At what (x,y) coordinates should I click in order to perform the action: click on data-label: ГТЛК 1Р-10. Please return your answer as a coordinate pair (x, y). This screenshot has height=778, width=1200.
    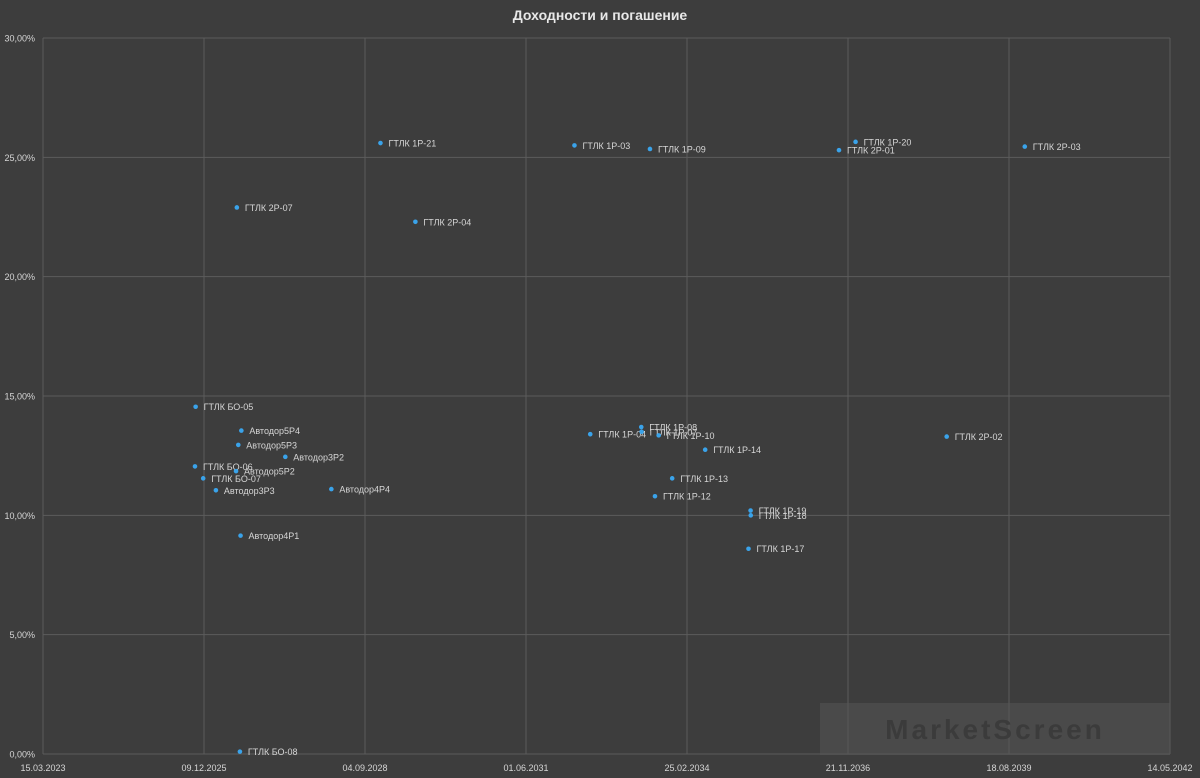
    Looking at the image, I should click on (691, 436).